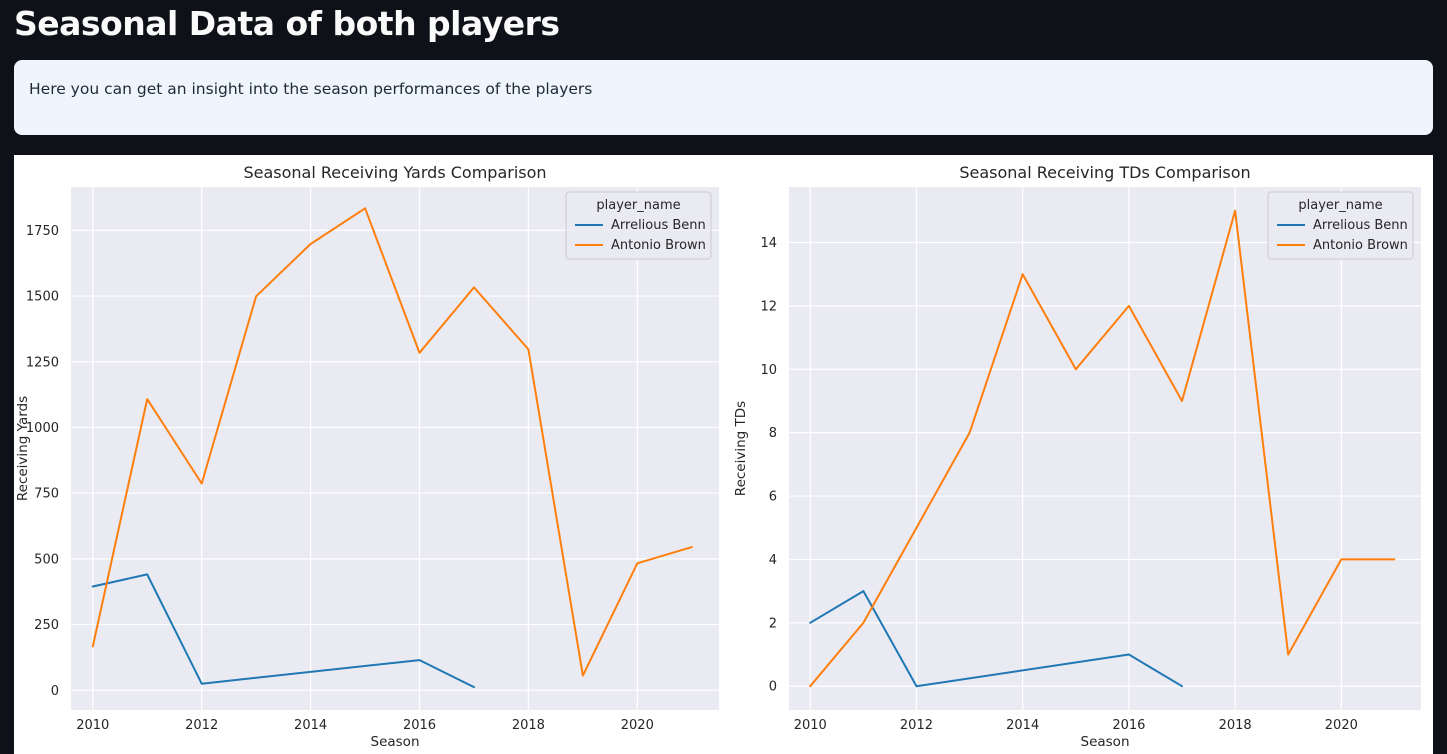 Image resolution: width=1447 pixels, height=754 pixels. What do you see at coordinates (42, 362) in the screenshot?
I see `y-tick-label: 1250` at bounding box center [42, 362].